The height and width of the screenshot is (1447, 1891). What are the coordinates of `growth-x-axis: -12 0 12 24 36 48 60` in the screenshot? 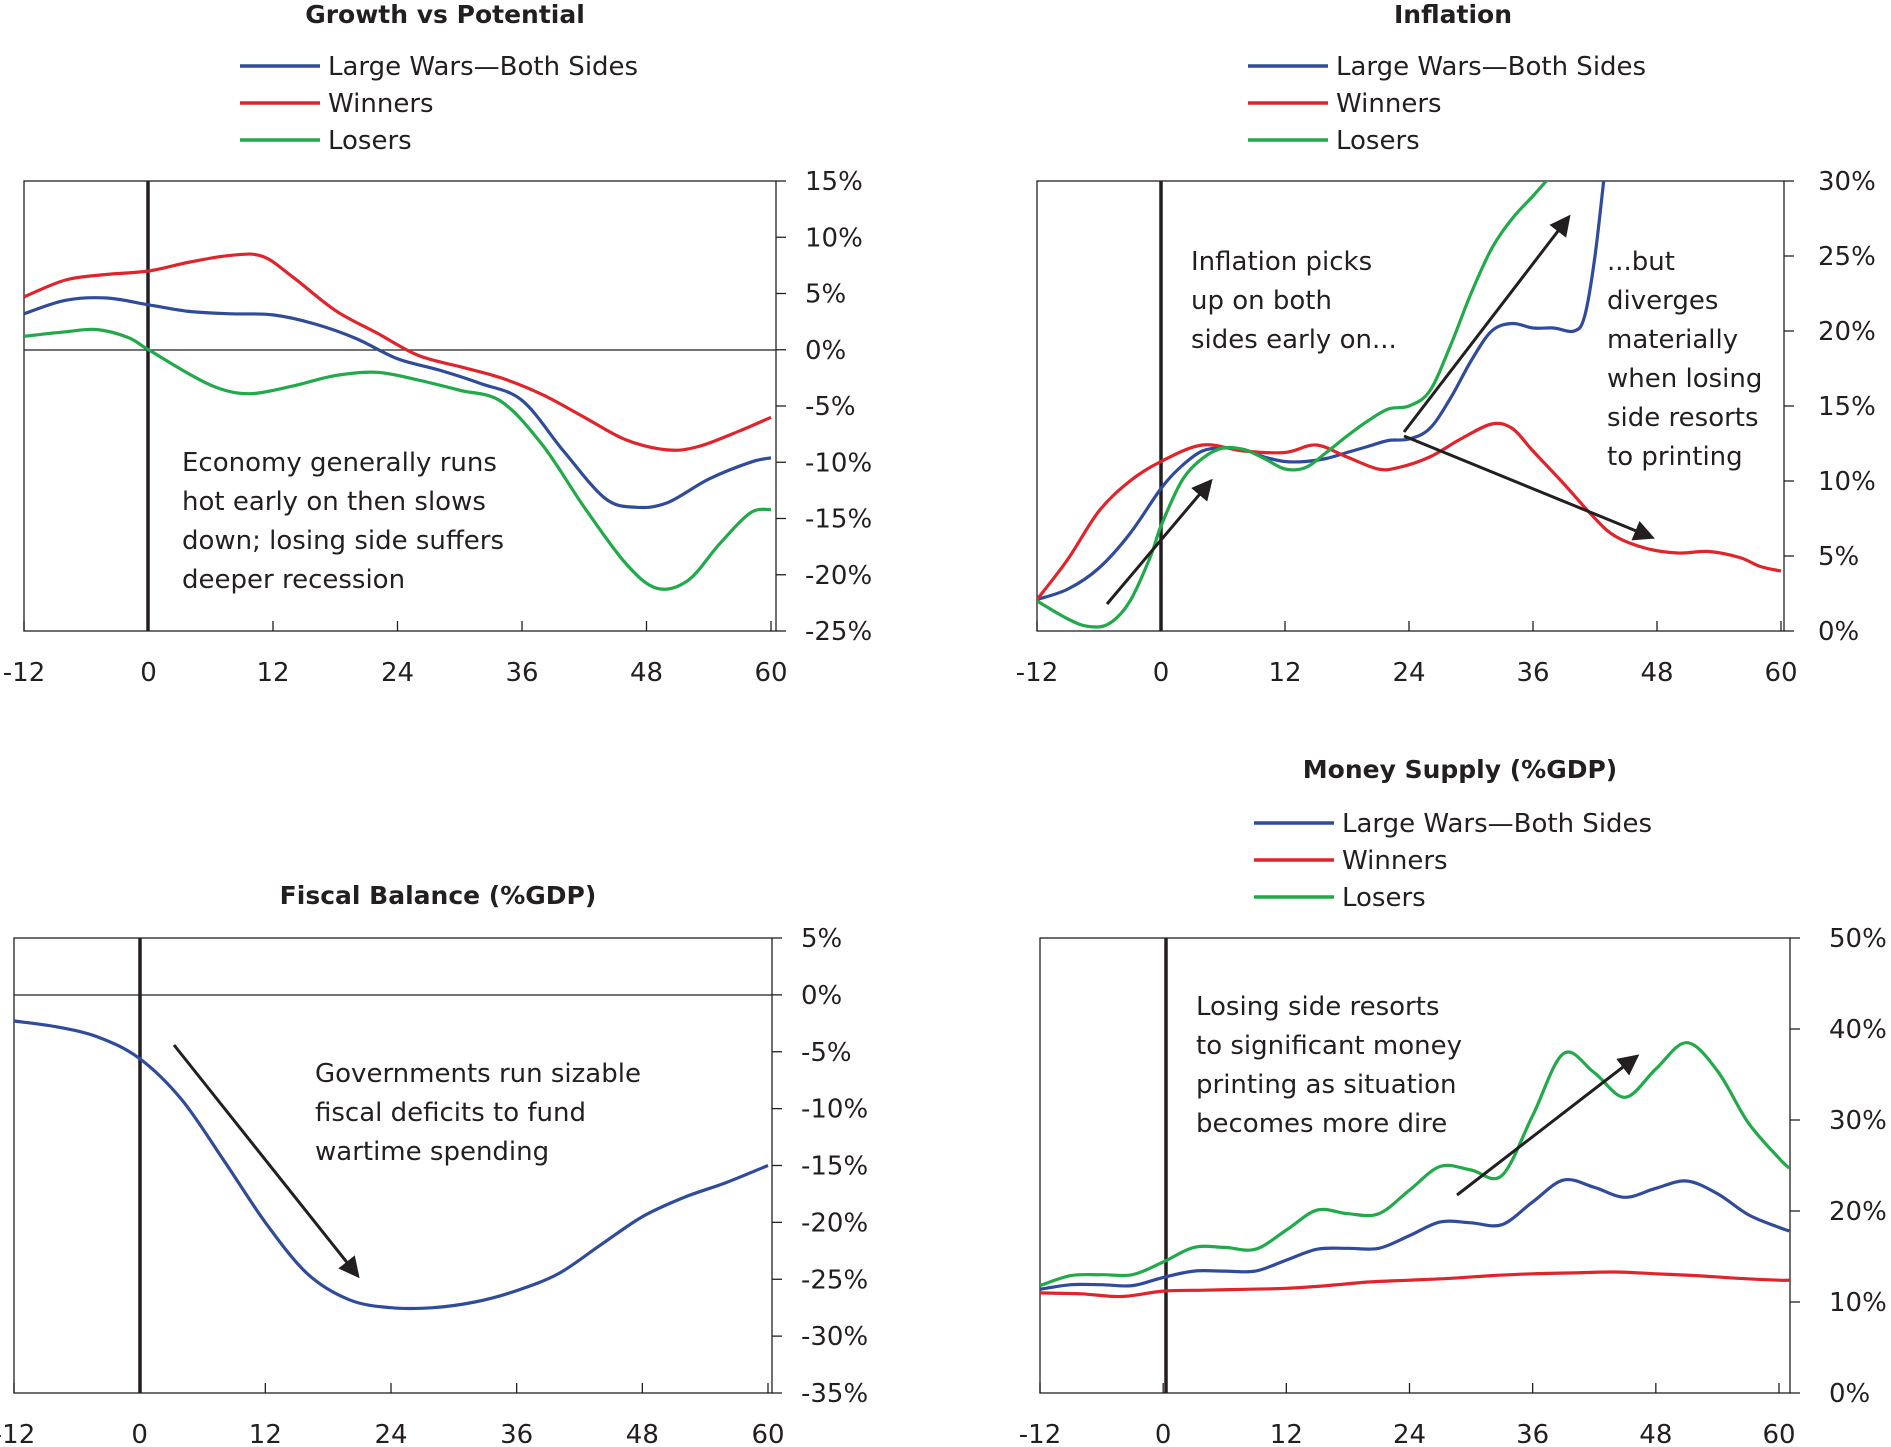 It's located at (395, 654).